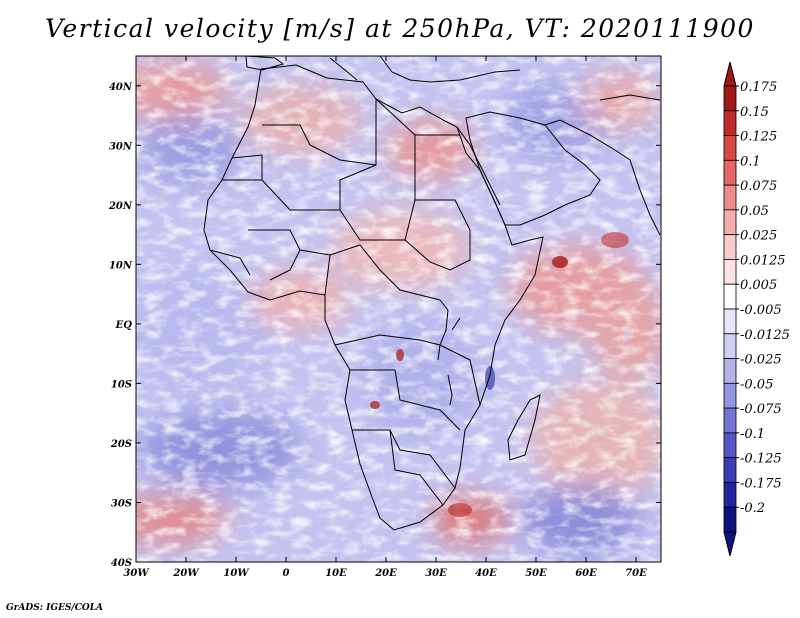 The width and height of the screenshot is (800, 618). I want to click on colorbar-label: -0.05, so click(756, 384).